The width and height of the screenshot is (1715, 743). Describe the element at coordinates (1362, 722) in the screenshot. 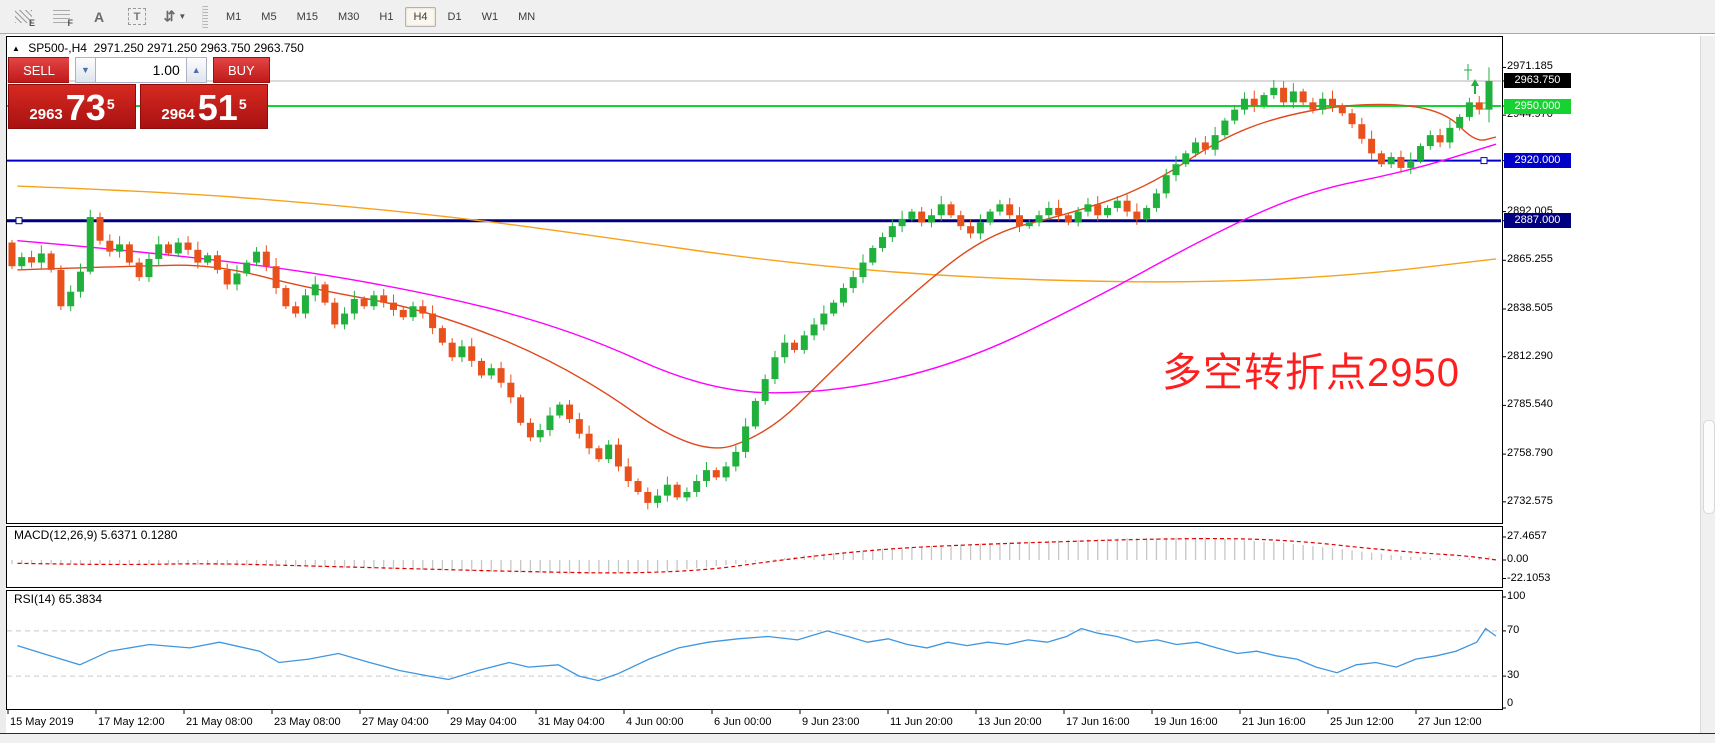

I see `date-label: 25 Jun 12:00` at that location.